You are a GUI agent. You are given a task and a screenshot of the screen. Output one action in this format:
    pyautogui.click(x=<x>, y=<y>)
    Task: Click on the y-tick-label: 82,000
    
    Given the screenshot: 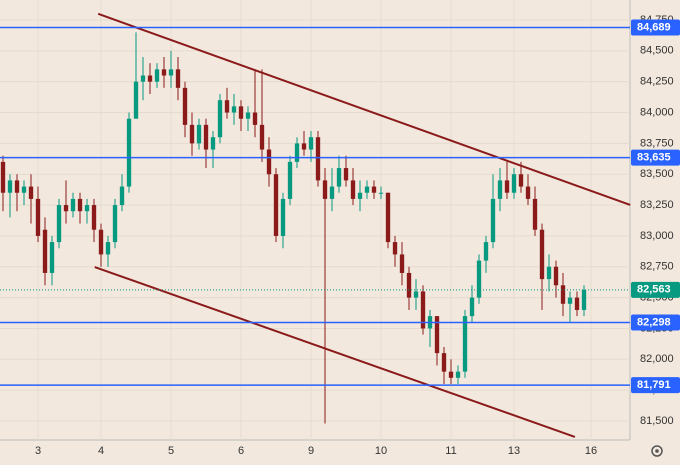 What is the action you would take?
    pyautogui.click(x=657, y=359)
    